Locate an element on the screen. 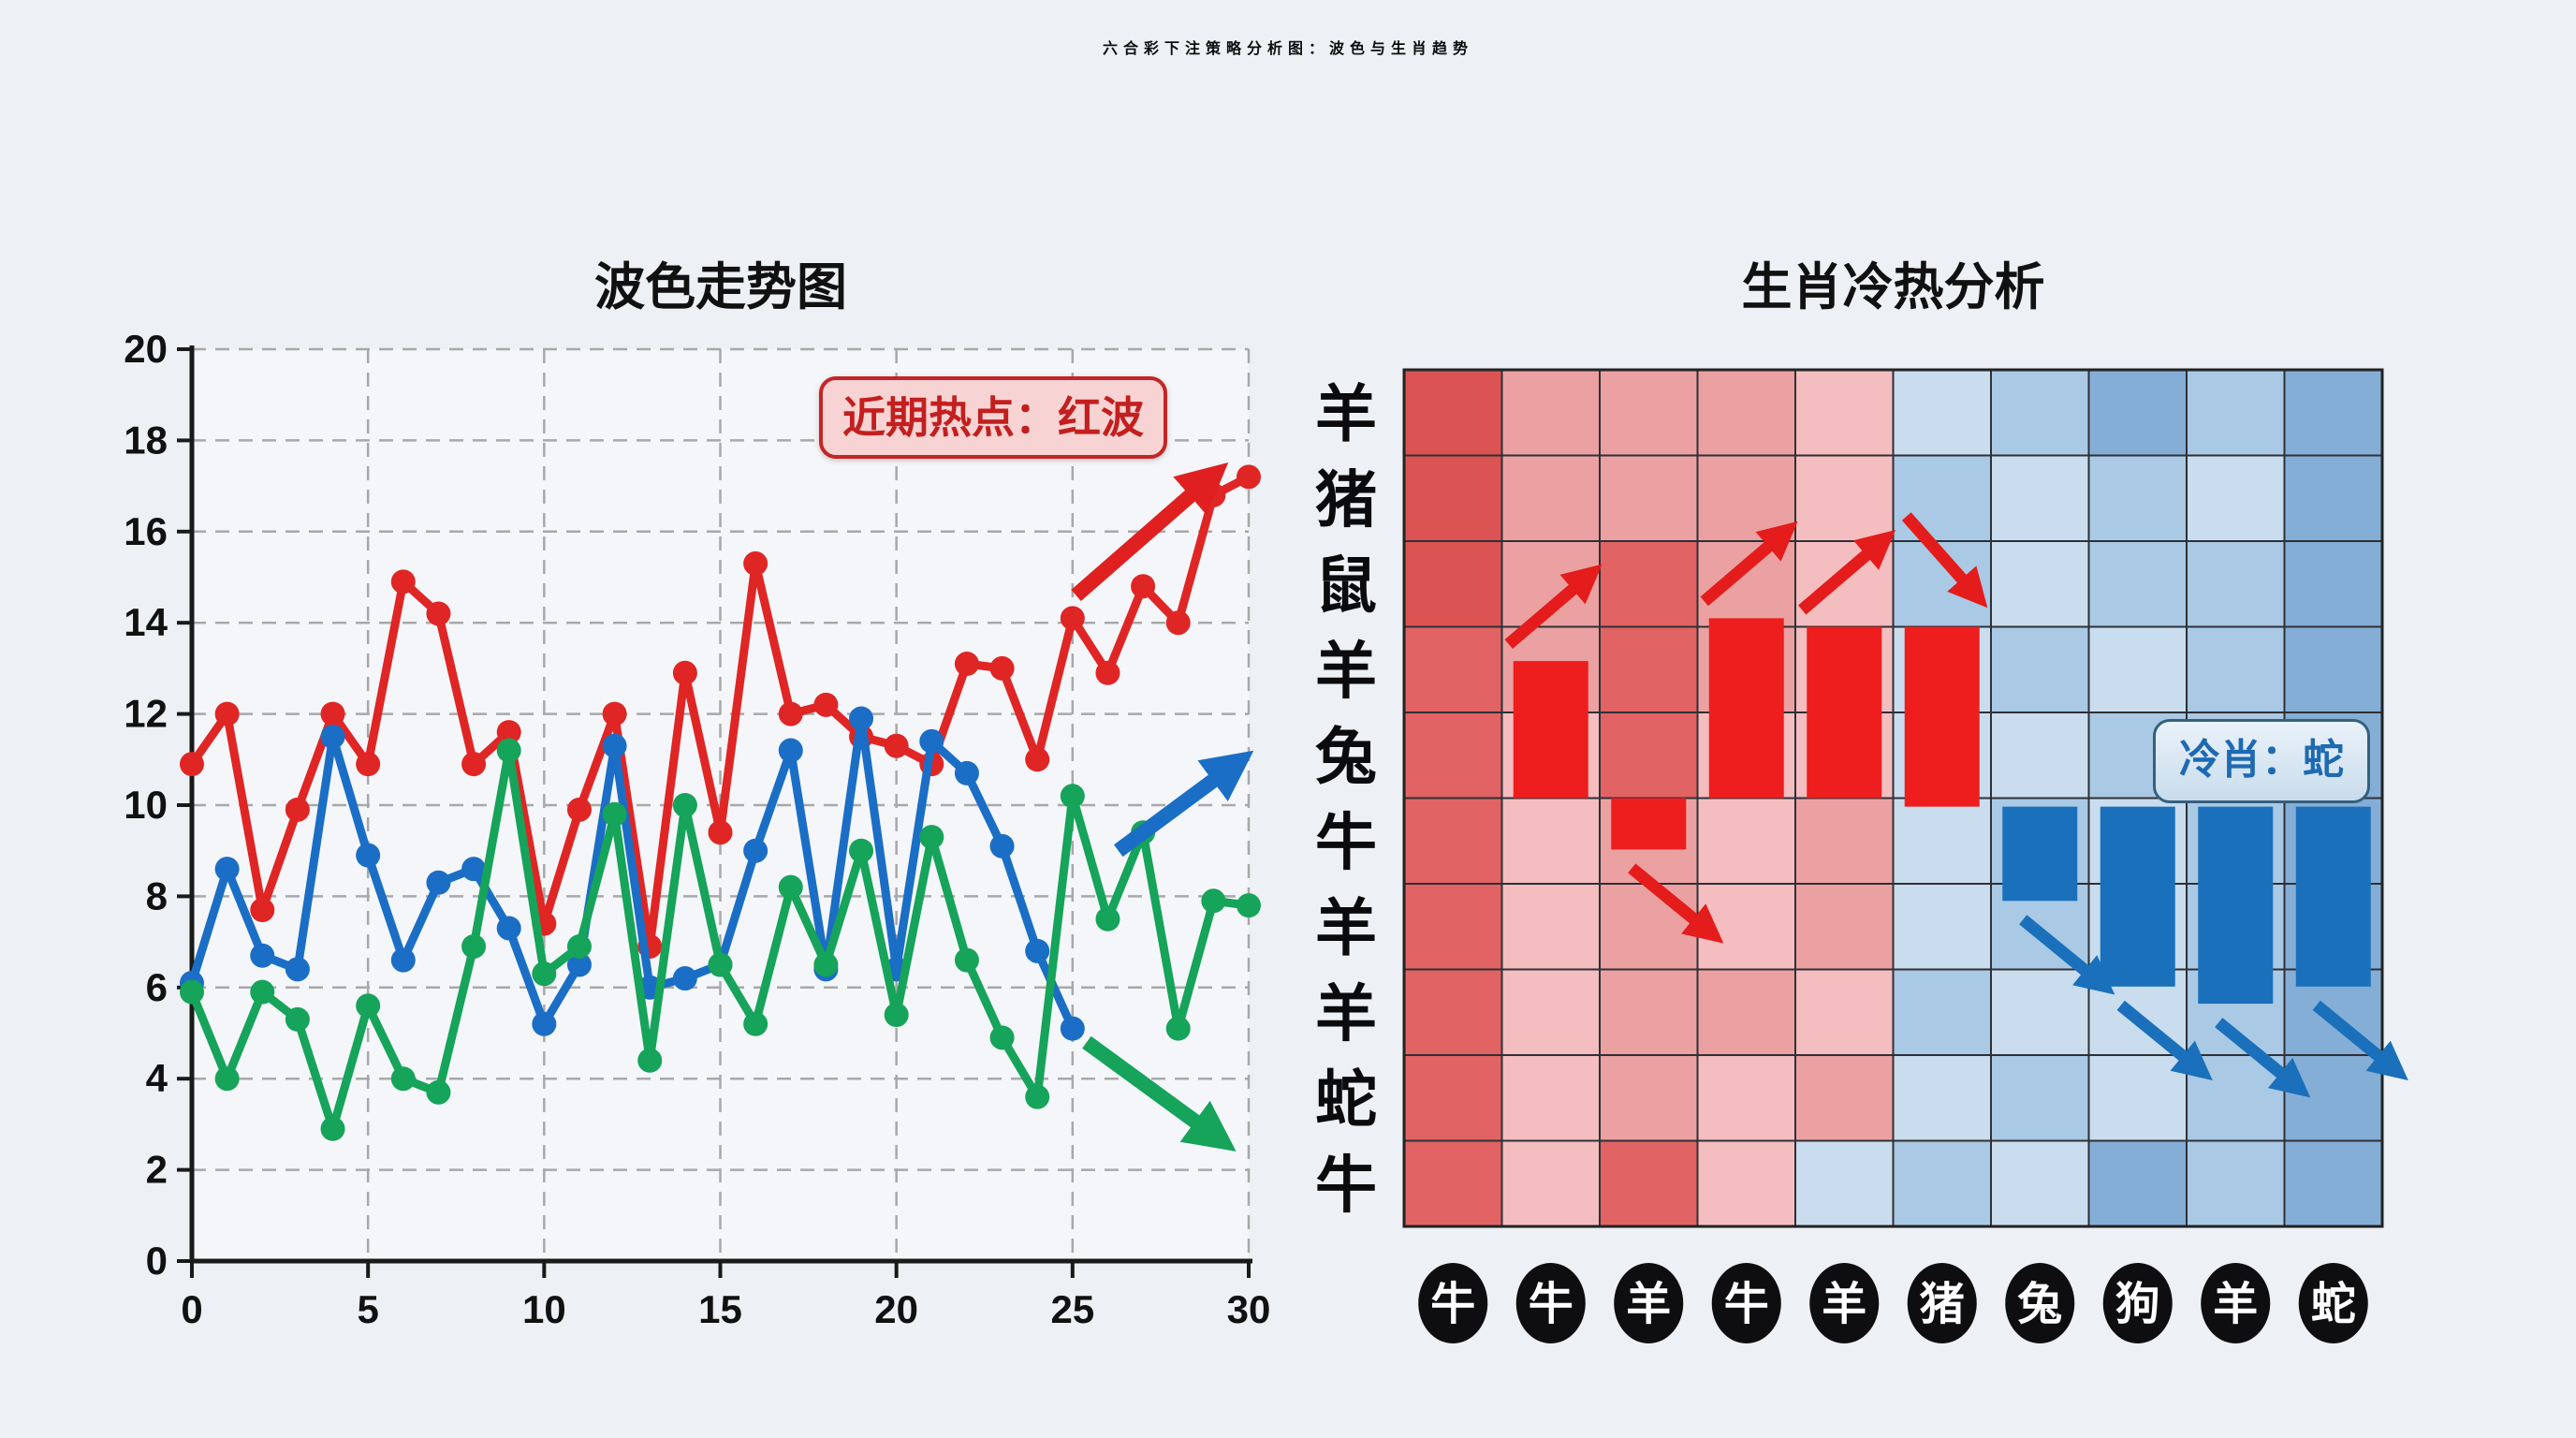 The height and width of the screenshot is (1438, 2576). red-up-trend-arrow is located at coordinates (1150, 532).